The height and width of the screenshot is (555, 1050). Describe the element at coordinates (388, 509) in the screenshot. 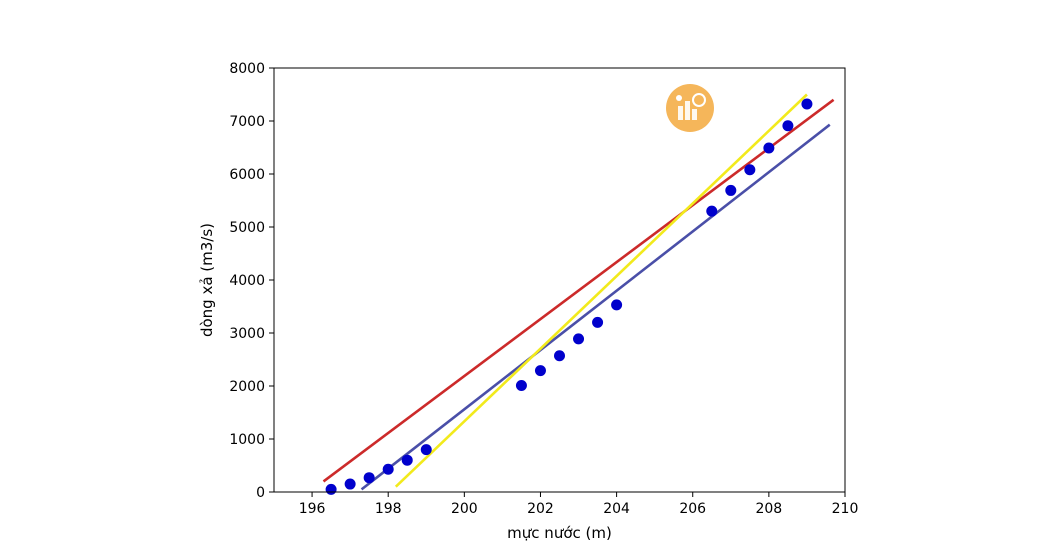

I see `x-tick-label: 198` at that location.